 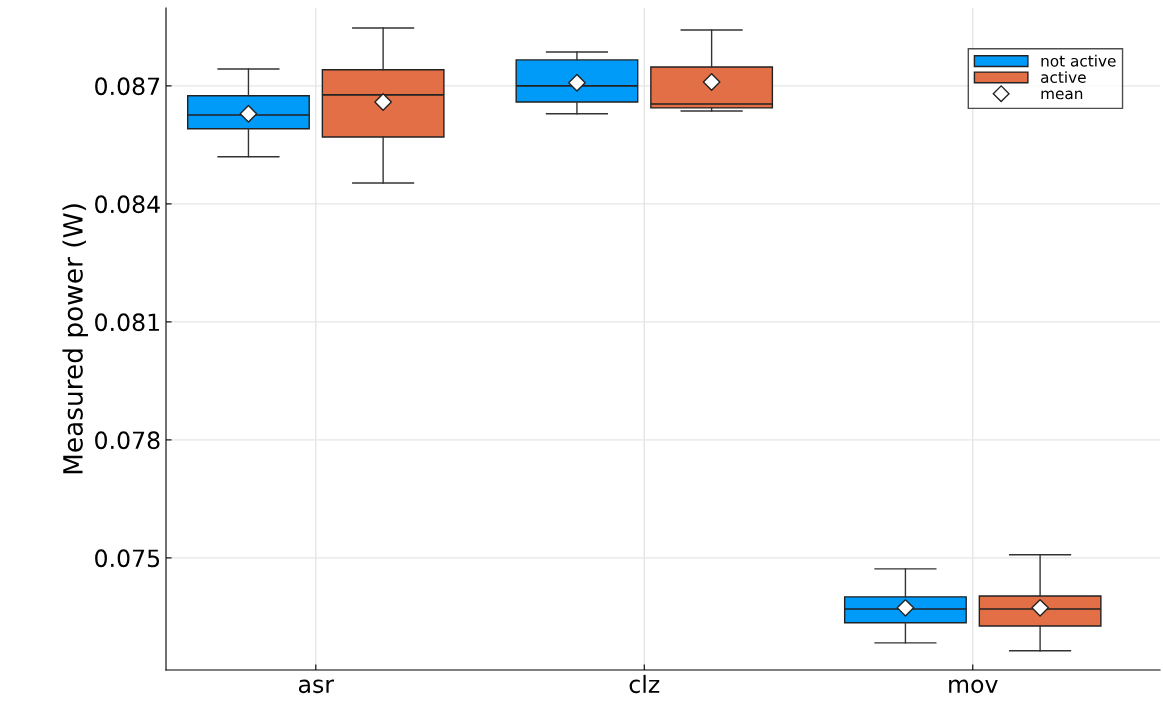 What do you see at coordinates (127, 204) in the screenshot?
I see `y-tick-label: 0.084` at bounding box center [127, 204].